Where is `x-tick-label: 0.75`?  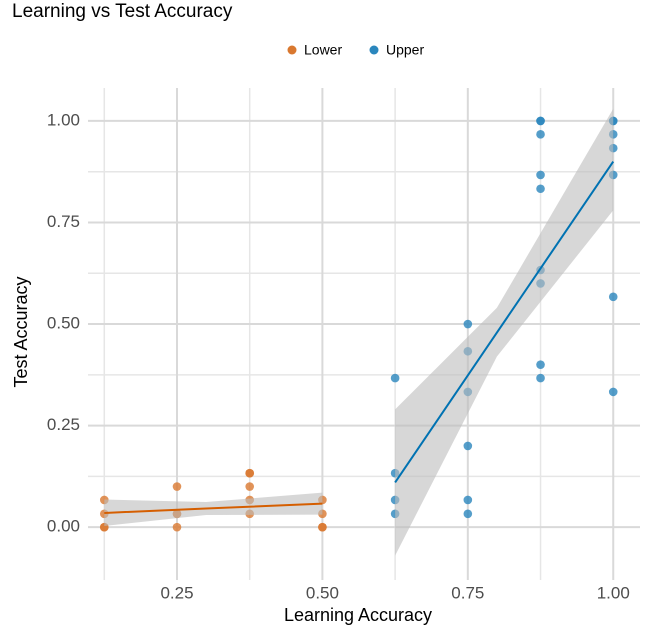 x-tick-label: 0.75 is located at coordinates (467, 592).